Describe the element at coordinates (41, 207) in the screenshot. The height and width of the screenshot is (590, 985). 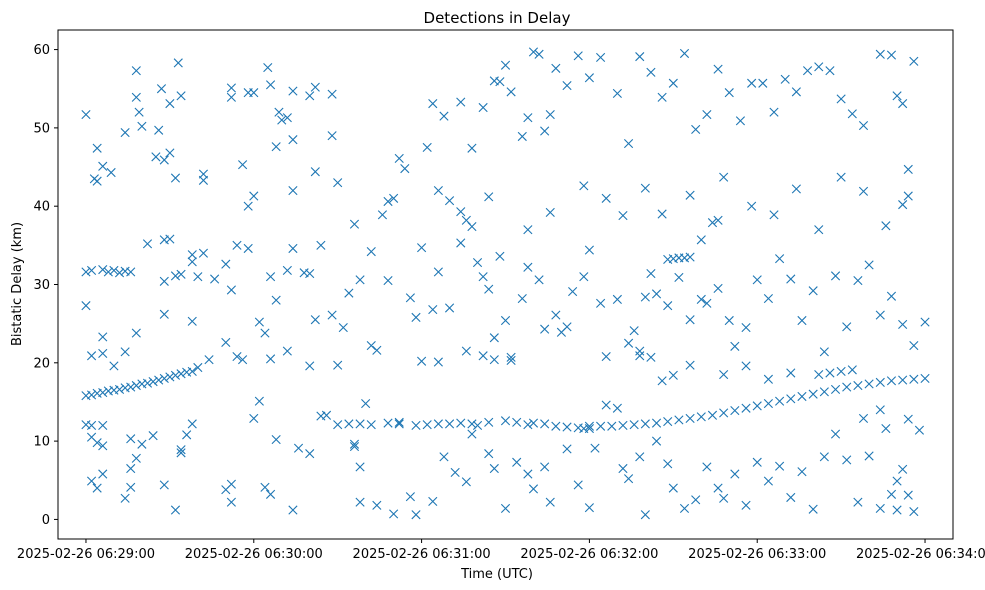
I see `y-tick-label: 40` at that location.